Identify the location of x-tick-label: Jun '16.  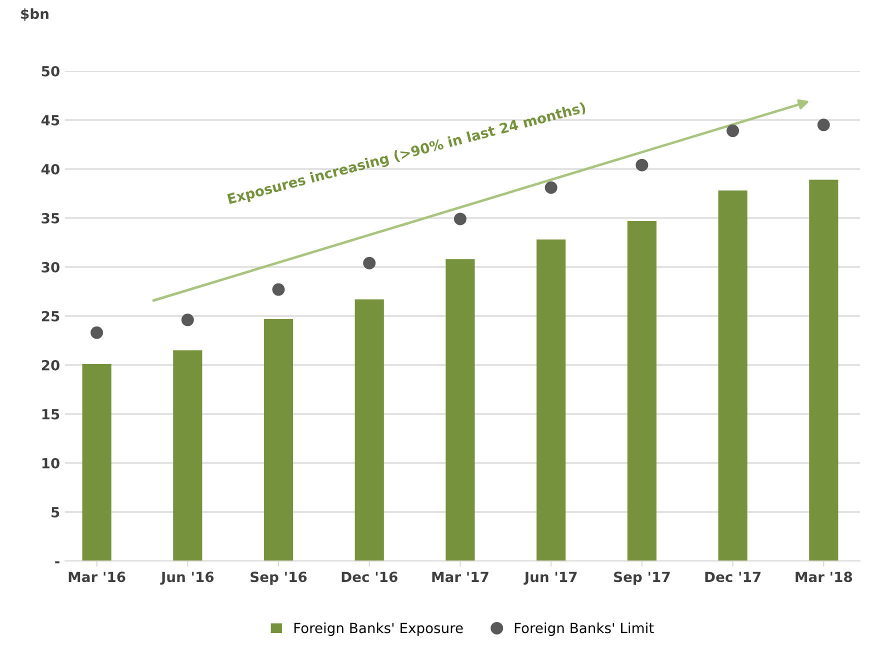
(187, 578).